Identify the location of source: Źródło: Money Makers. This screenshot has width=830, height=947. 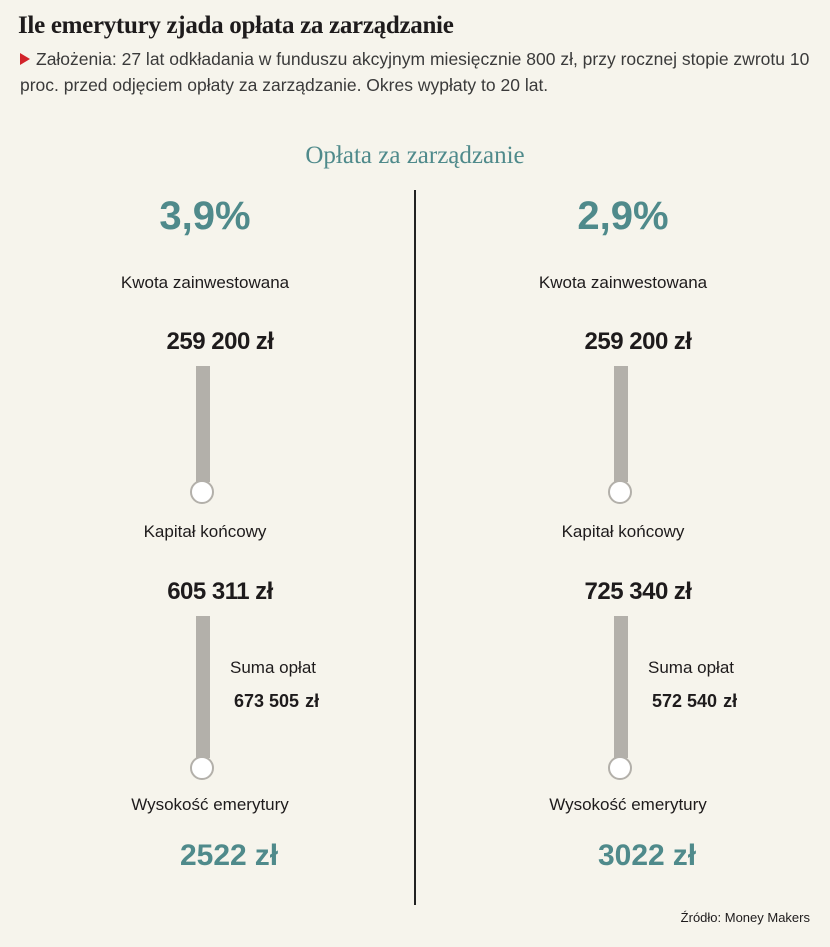
(745, 917).